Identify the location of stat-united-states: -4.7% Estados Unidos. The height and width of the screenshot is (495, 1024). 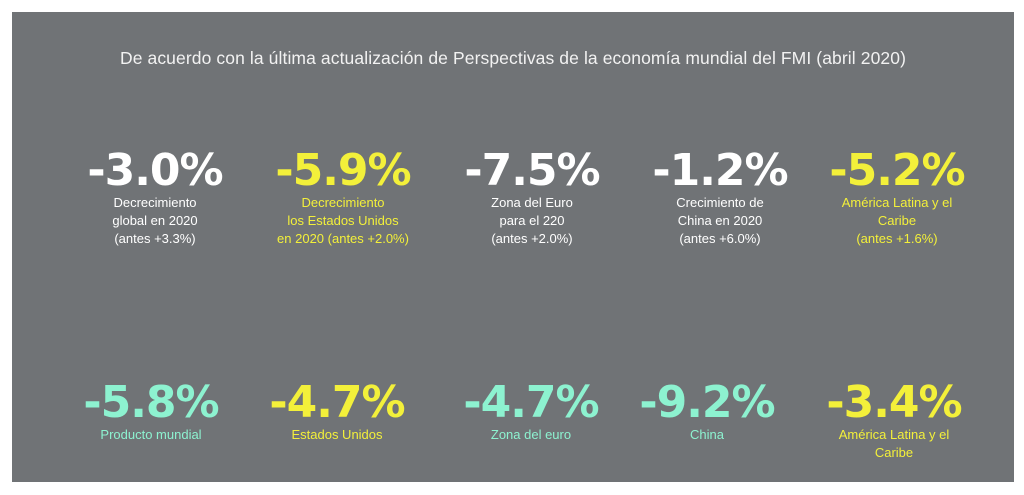
(337, 412).